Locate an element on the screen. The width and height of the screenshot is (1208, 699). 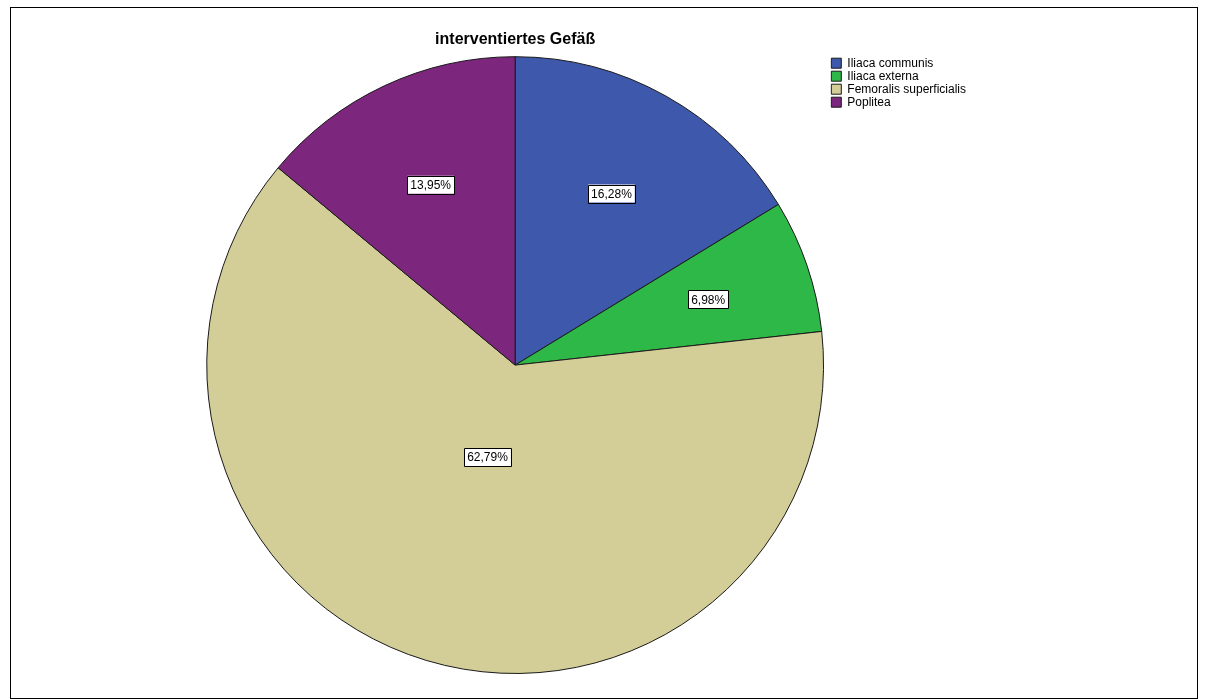
legend-label: Iliaca communis is located at coordinates (890, 62).